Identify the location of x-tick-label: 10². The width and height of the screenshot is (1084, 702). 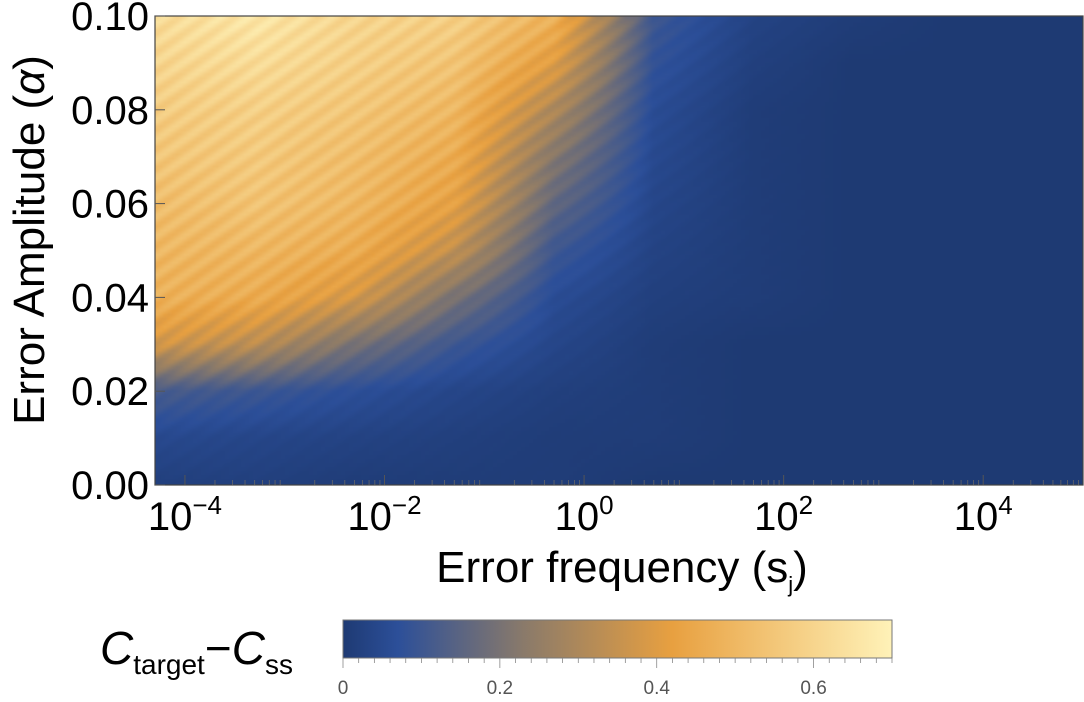
(783, 514).